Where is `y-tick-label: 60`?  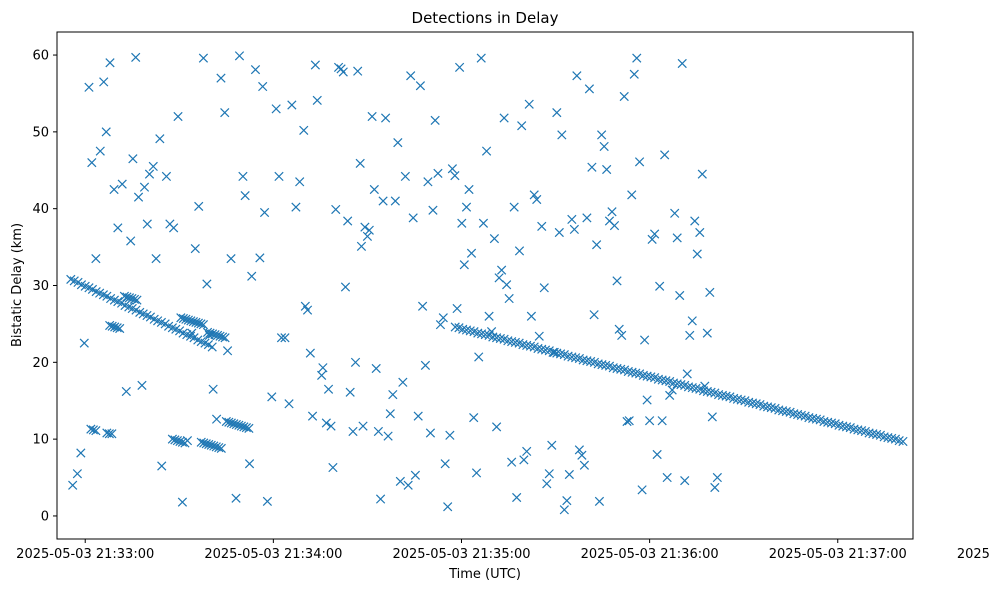 y-tick-label: 60 is located at coordinates (40, 56).